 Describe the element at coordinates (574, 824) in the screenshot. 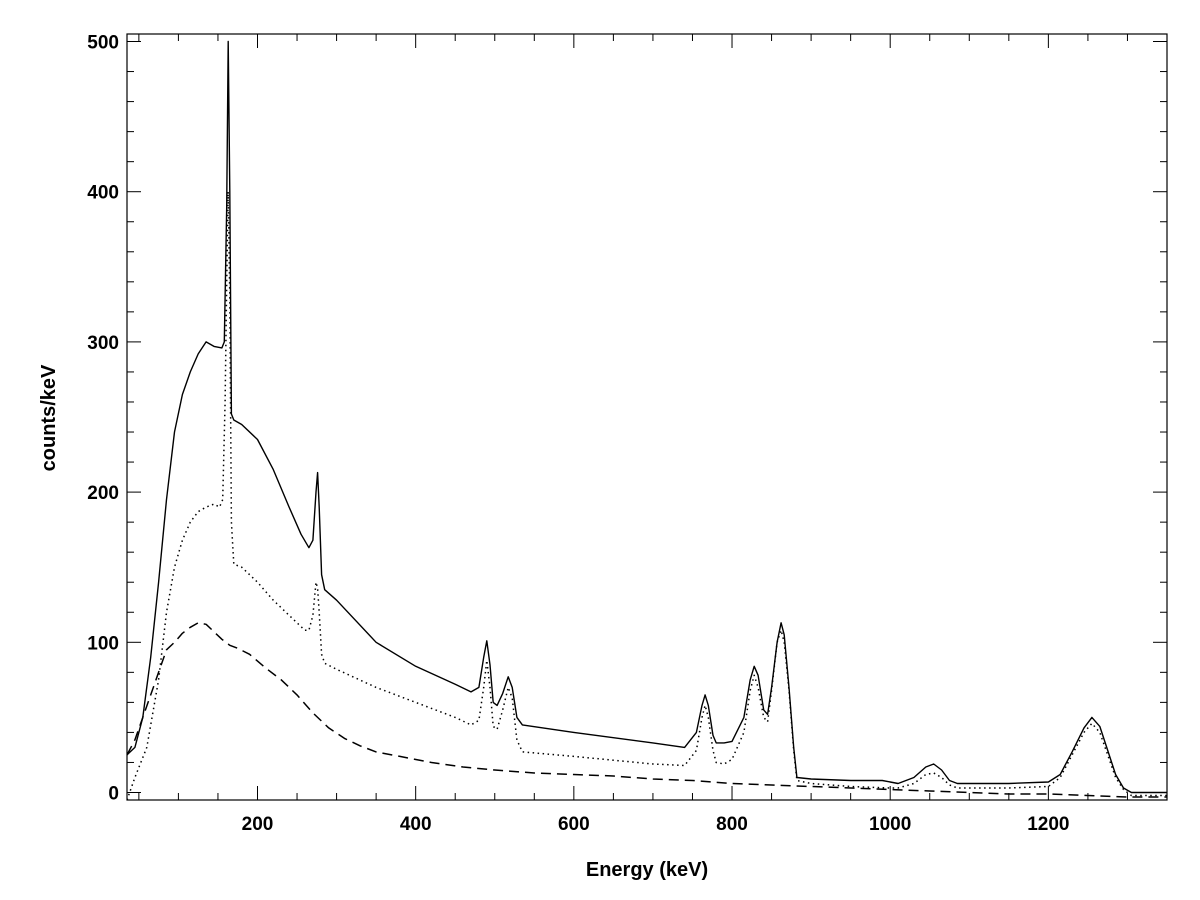

I see `x-tick-label: 600` at that location.